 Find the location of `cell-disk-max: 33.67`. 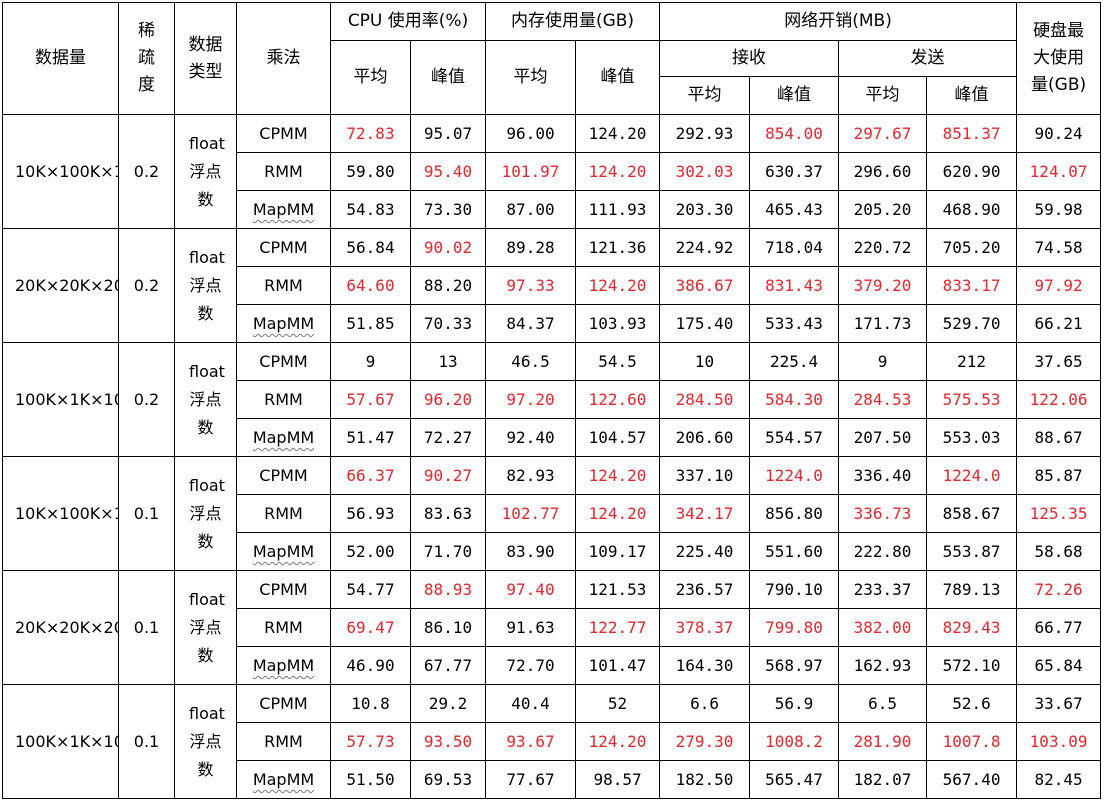

cell-disk-max: 33.67 is located at coordinates (1059, 703).